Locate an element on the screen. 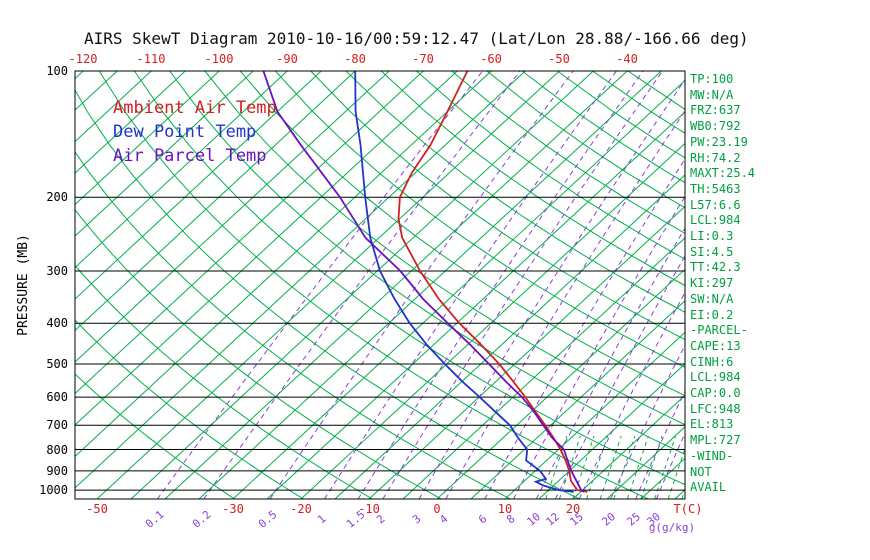  pressure-tick: 800 is located at coordinates (57, 450).